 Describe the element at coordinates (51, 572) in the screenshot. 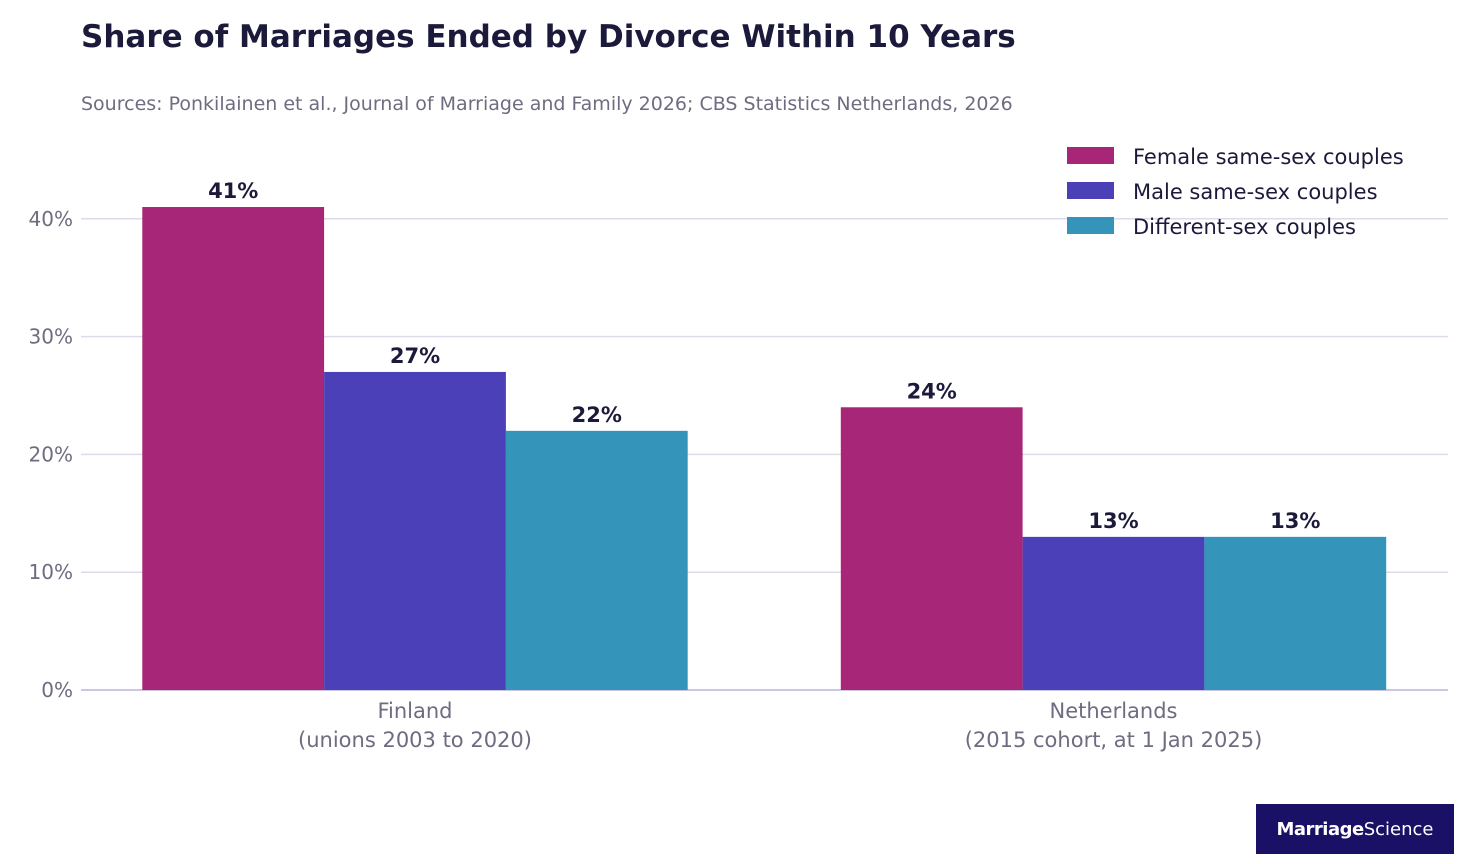

I see `y-tick-label: 10%` at that location.